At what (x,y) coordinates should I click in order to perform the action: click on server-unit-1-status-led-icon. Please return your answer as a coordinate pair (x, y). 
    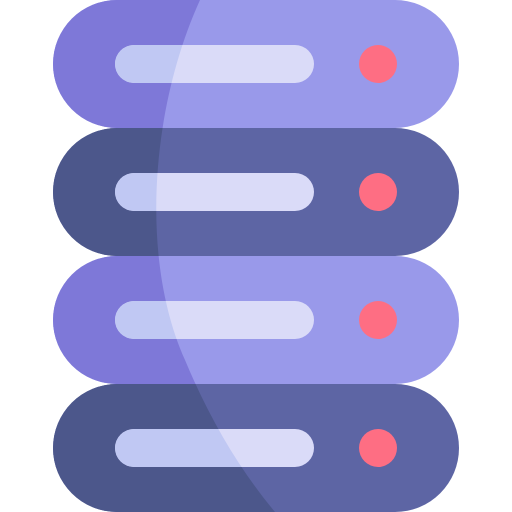
    Looking at the image, I should click on (378, 64).